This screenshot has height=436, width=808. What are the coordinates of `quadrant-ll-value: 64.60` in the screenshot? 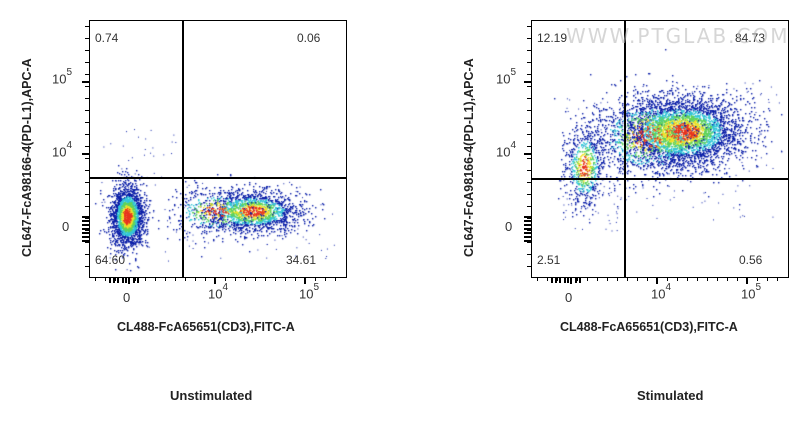 It's located at (110, 260).